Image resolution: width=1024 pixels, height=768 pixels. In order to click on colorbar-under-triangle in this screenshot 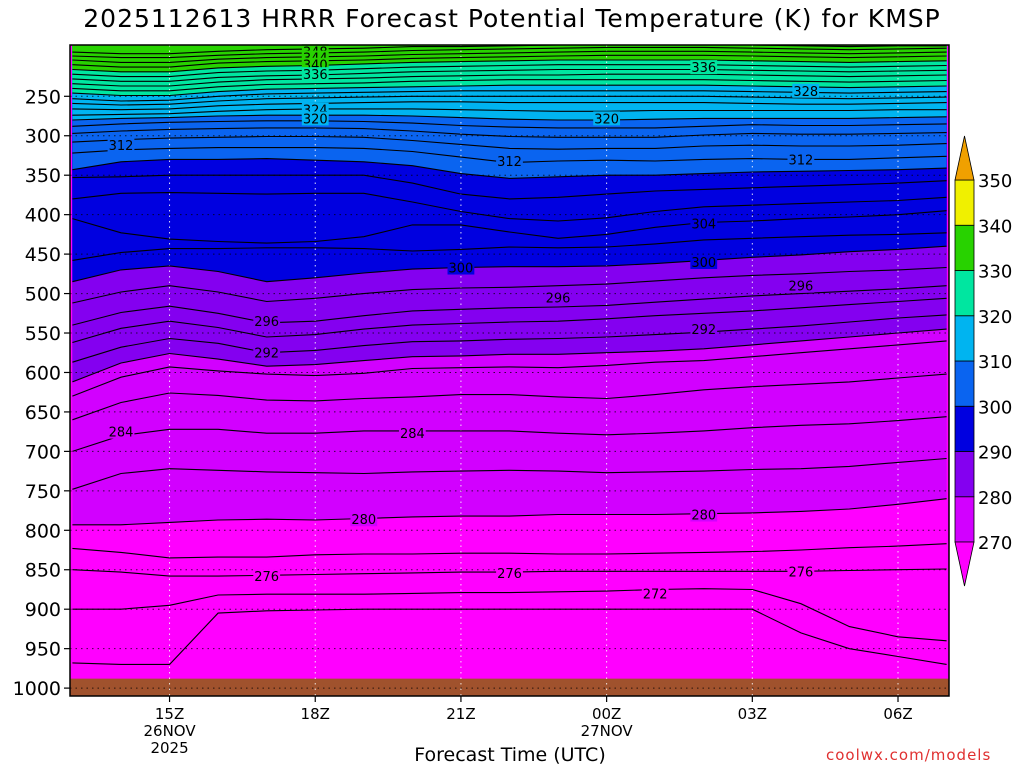, I will do `click(964, 564)`.